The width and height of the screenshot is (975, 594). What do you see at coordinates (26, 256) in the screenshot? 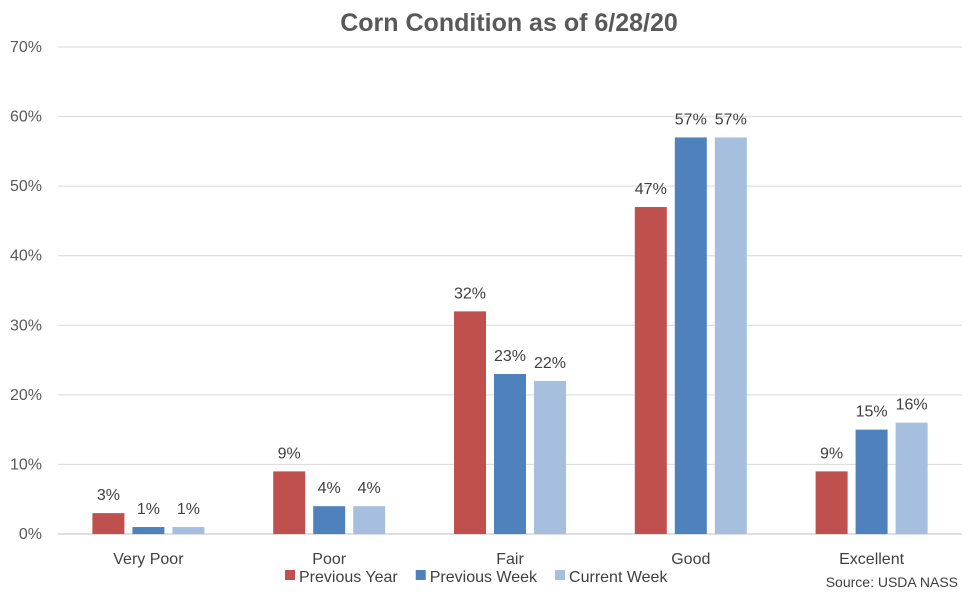
I see `y-tick-label: 40%` at bounding box center [26, 256].